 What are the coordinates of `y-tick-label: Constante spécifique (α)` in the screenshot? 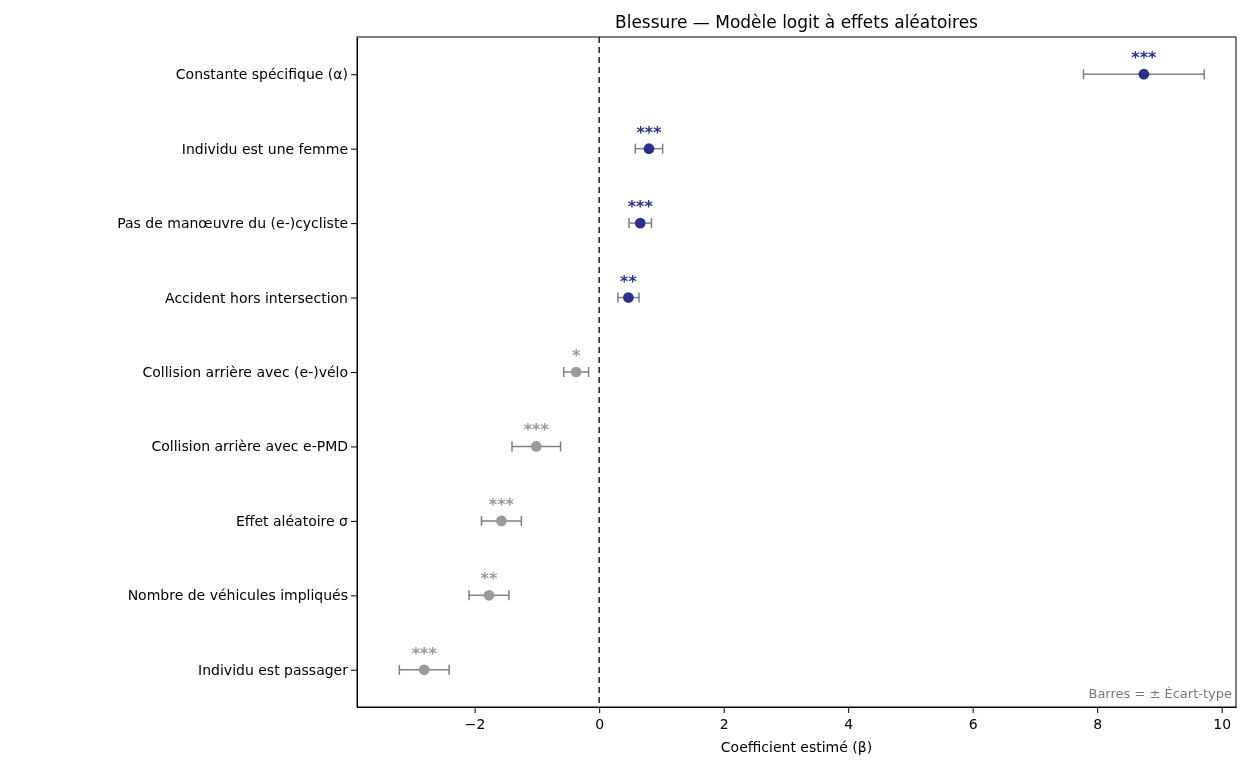 It's located at (261, 74).